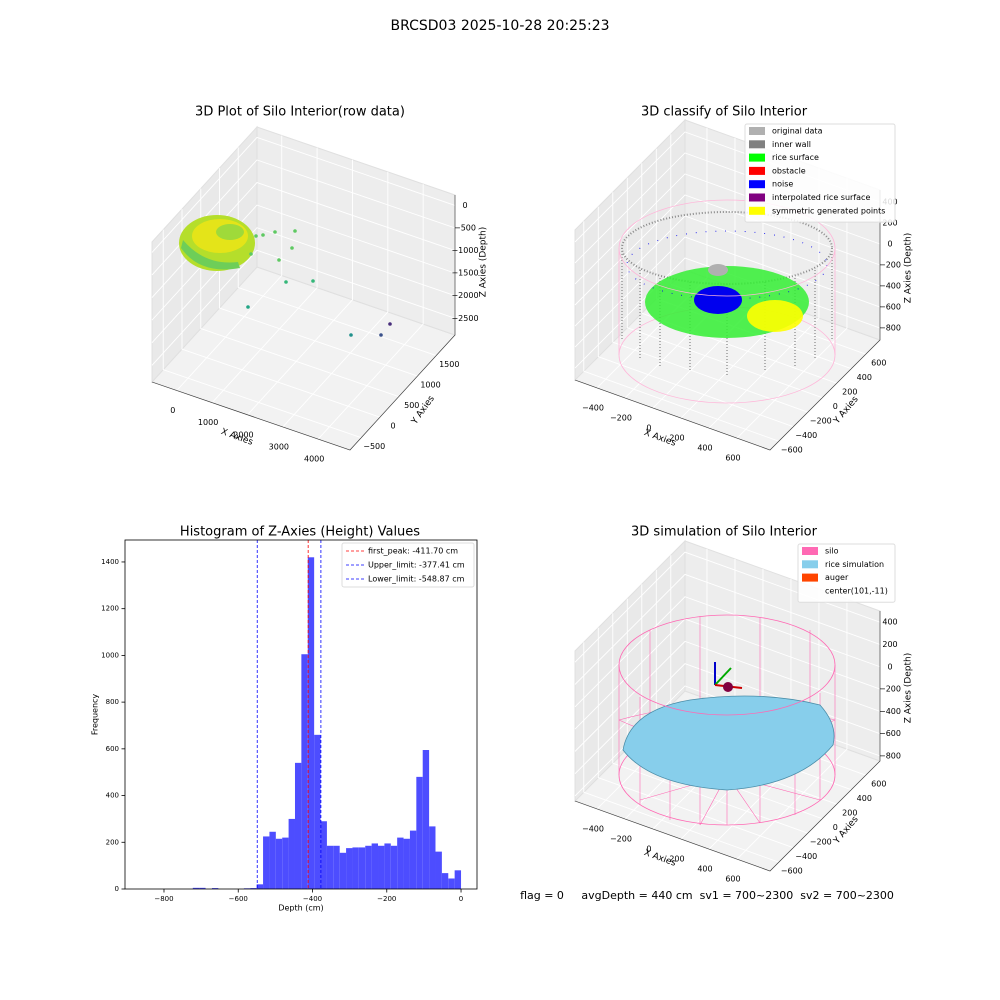  Describe the element at coordinates (828, 210) in the screenshot. I see `legend-label: symmetric generated points` at that location.